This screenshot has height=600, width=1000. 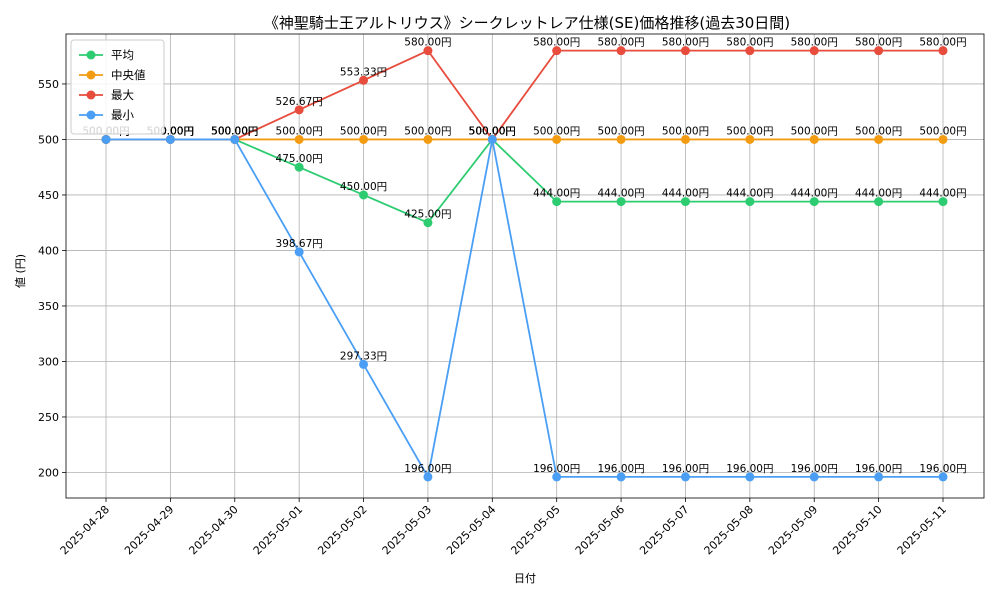 What do you see at coordinates (48, 361) in the screenshot?
I see `y-tick-label: 300` at bounding box center [48, 361].